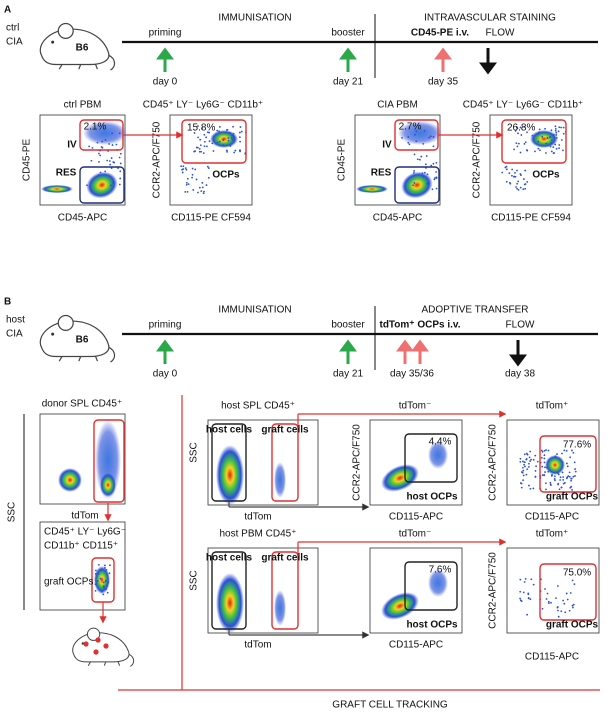 The width and height of the screenshot is (610, 720). What do you see at coordinates (258, 406) in the screenshot?
I see `label: host SPL CD45⁺` at bounding box center [258, 406].